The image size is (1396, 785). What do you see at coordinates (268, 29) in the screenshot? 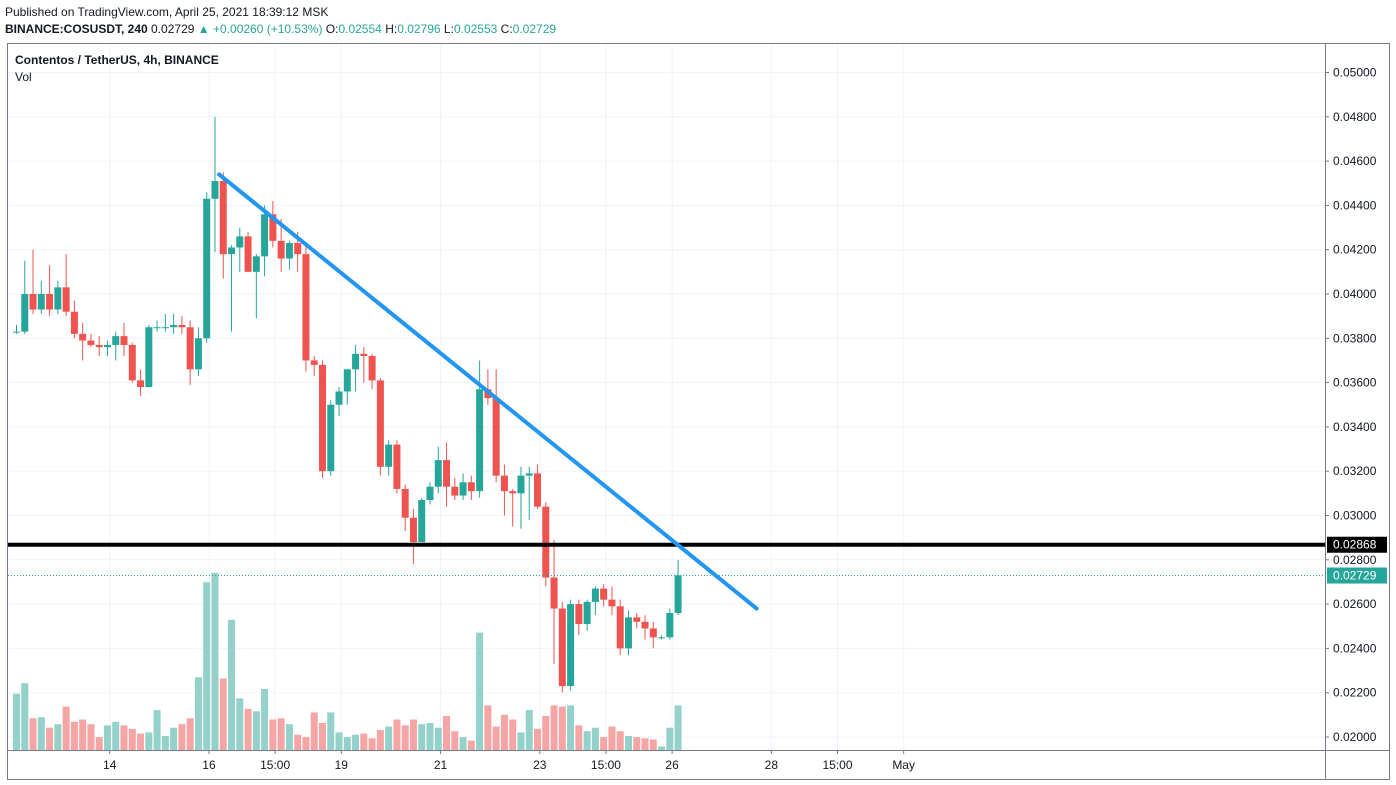
I see `change-value: +0.00260 (+10.53%)` at bounding box center [268, 29].